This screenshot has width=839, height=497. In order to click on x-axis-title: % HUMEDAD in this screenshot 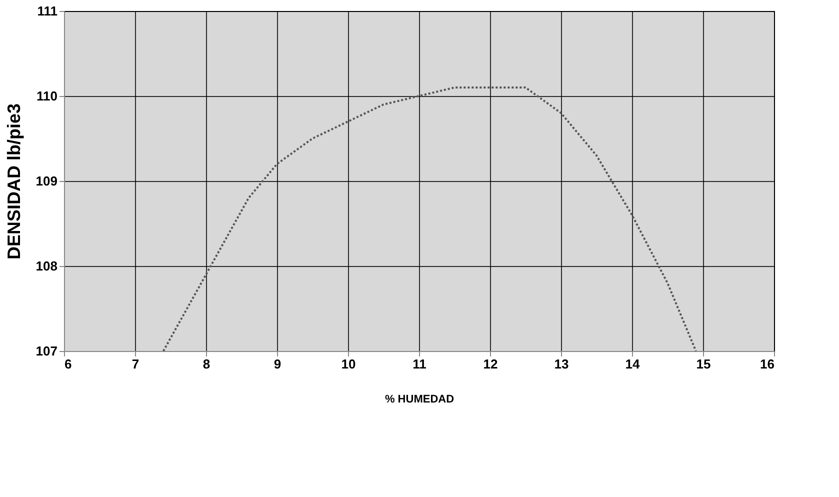, I will do `click(419, 400)`.